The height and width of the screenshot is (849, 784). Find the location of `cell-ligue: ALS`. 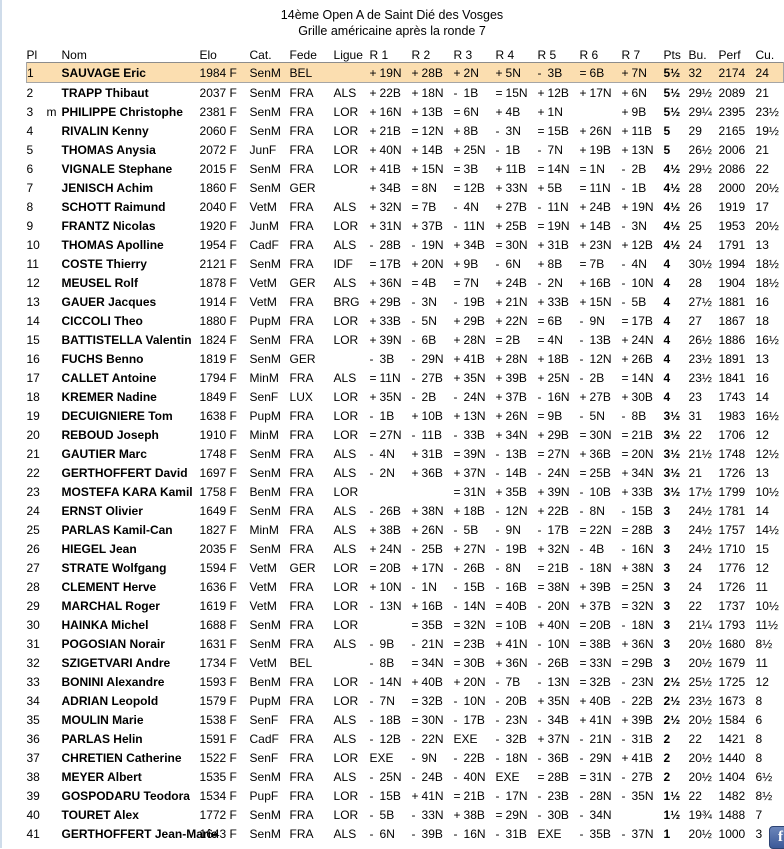

cell-ligue: ALS is located at coordinates (345, 206).